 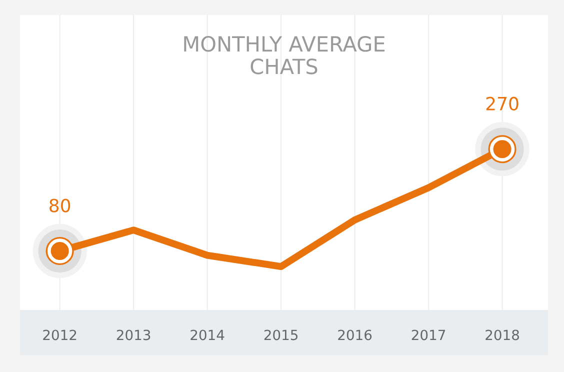 What do you see at coordinates (355, 335) in the screenshot?
I see `x-tick-label: 2016` at bounding box center [355, 335].